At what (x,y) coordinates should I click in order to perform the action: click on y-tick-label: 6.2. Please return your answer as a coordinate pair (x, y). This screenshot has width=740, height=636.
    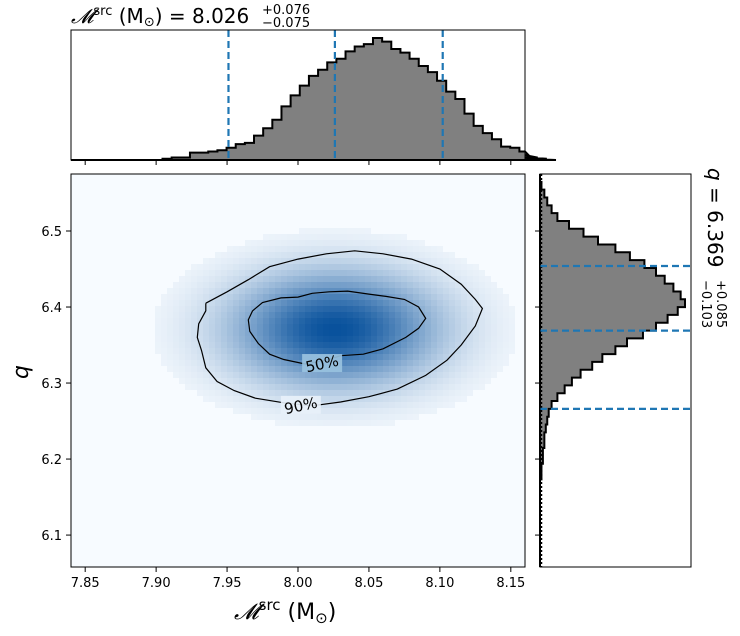
    Looking at the image, I should click on (51, 460).